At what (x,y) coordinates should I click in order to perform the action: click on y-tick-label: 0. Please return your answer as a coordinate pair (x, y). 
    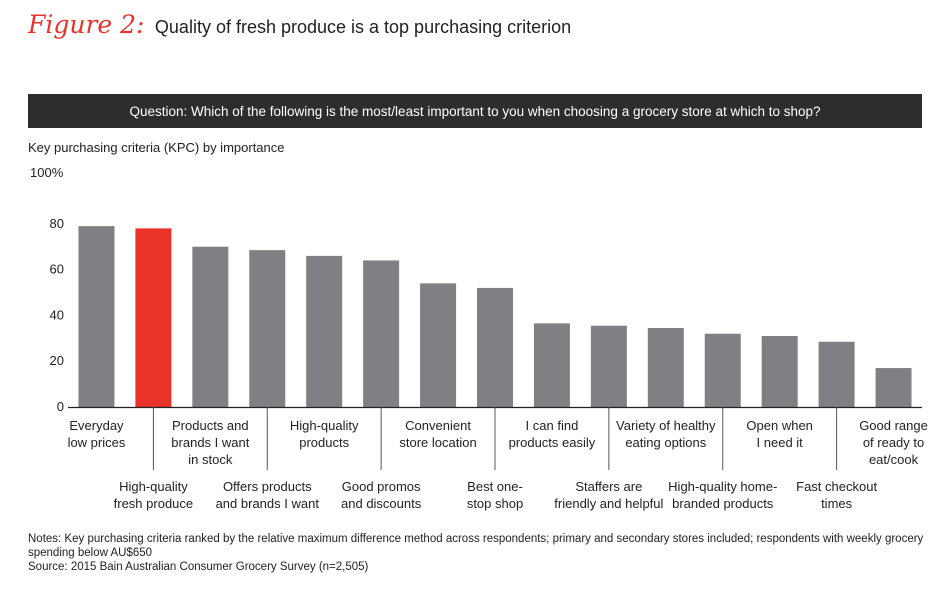
    Looking at the image, I should click on (60, 406).